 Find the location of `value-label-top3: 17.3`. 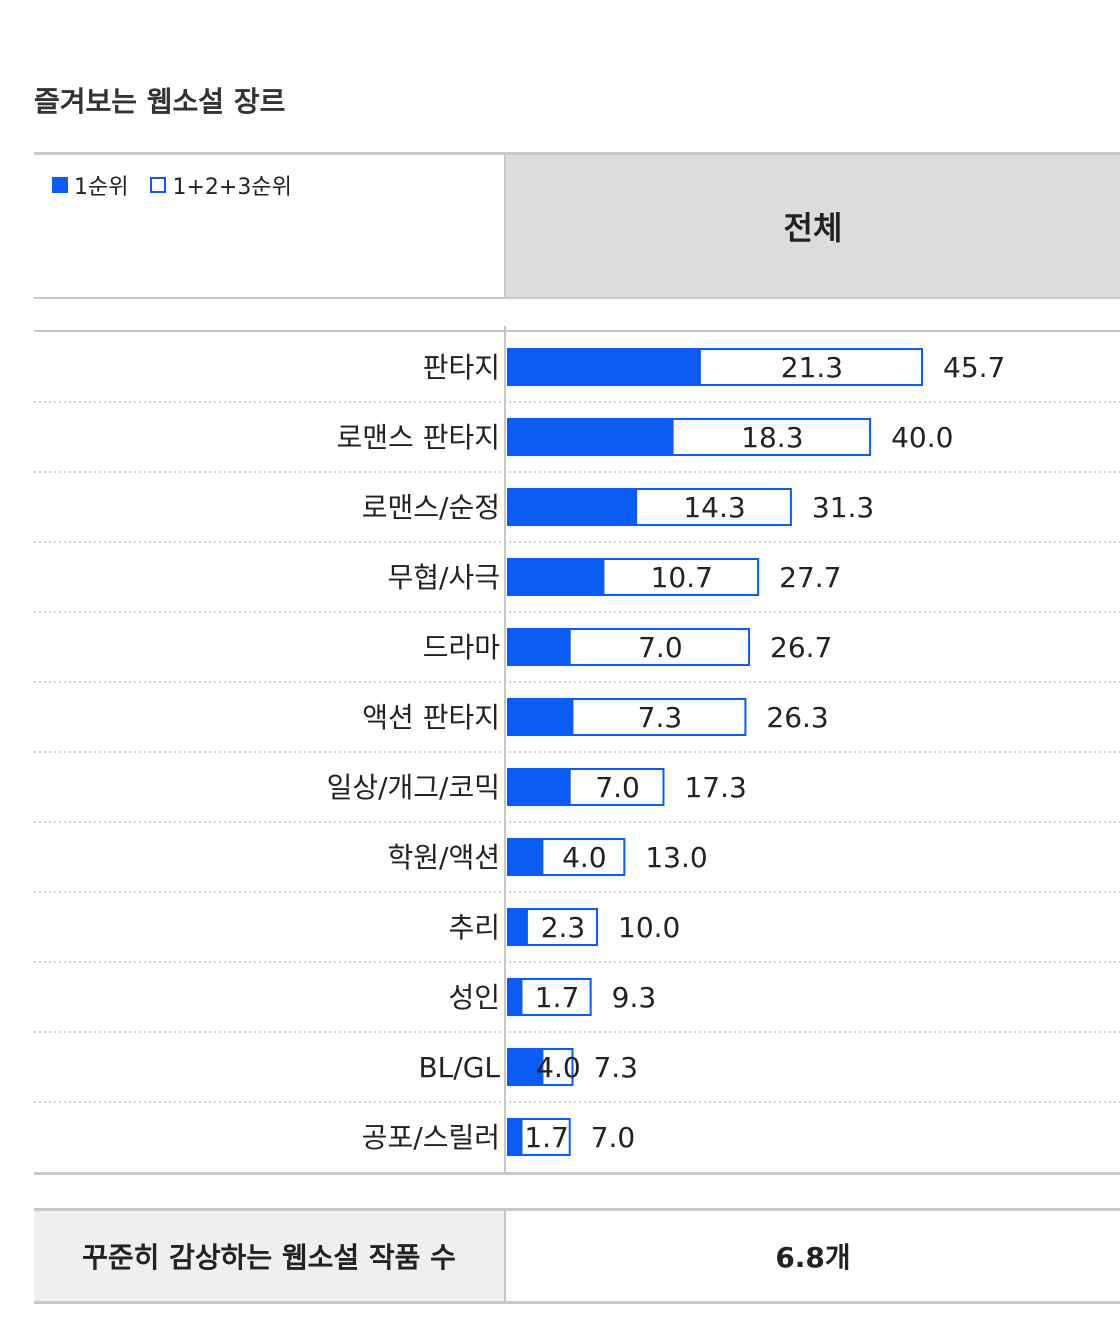

value-label-top3: 17.3 is located at coordinates (715, 787).